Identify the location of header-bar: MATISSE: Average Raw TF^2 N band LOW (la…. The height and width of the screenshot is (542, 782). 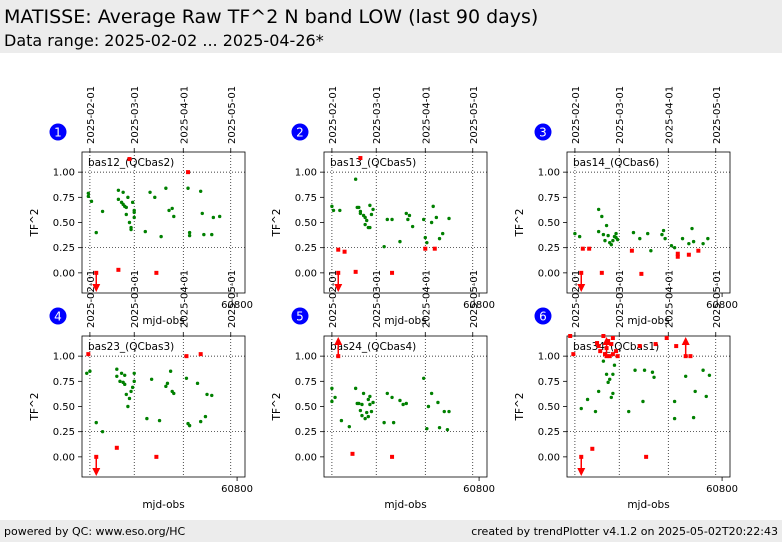
(391, 26).